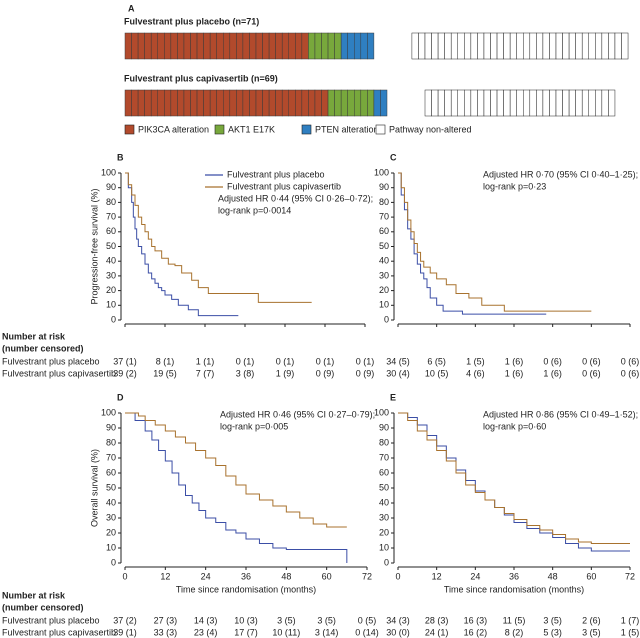 The image size is (640, 638). I want to click on risk-cell: 1 (7), so click(630, 620).